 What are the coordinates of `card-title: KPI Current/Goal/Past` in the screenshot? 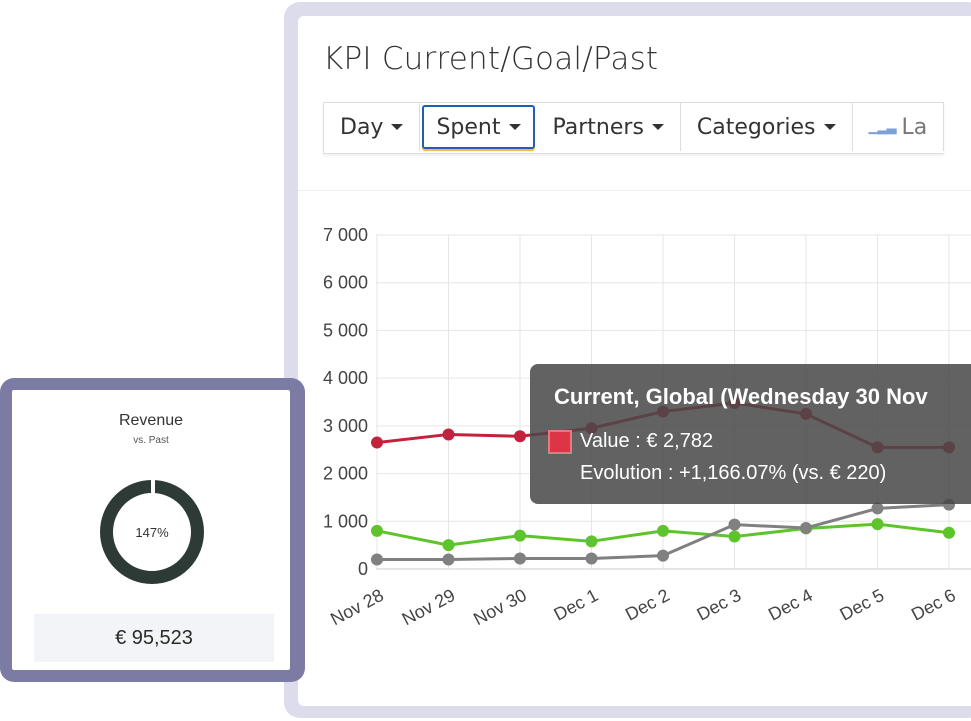 It's located at (491, 59).